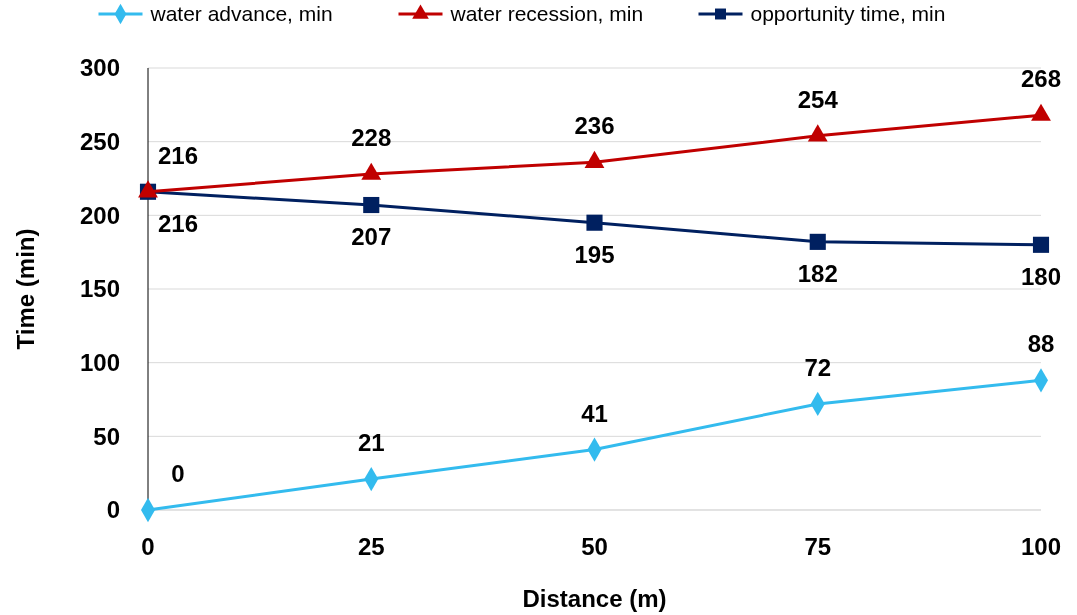 Image resolution: width=1077 pixels, height=615 pixels. Describe the element at coordinates (99, 215) in the screenshot. I see `y-tick-label: 200` at that location.